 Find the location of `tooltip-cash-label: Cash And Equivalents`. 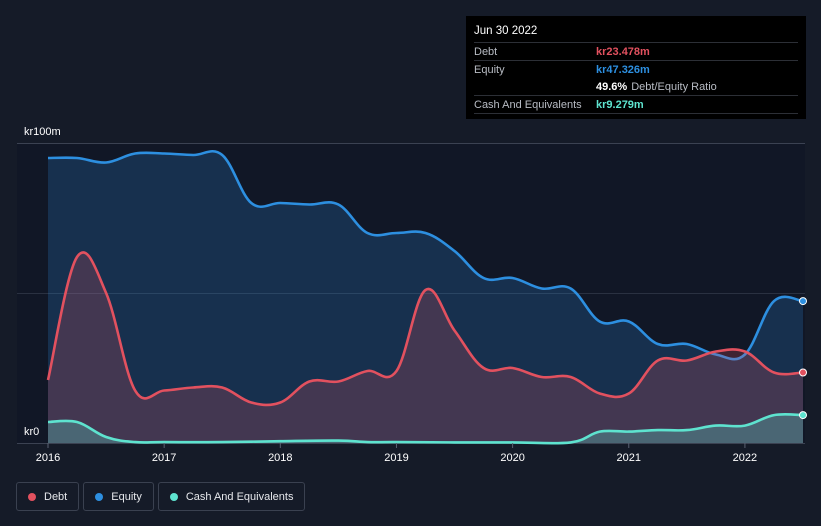

tooltip-cash-label: Cash And Equivalents is located at coordinates (528, 104).